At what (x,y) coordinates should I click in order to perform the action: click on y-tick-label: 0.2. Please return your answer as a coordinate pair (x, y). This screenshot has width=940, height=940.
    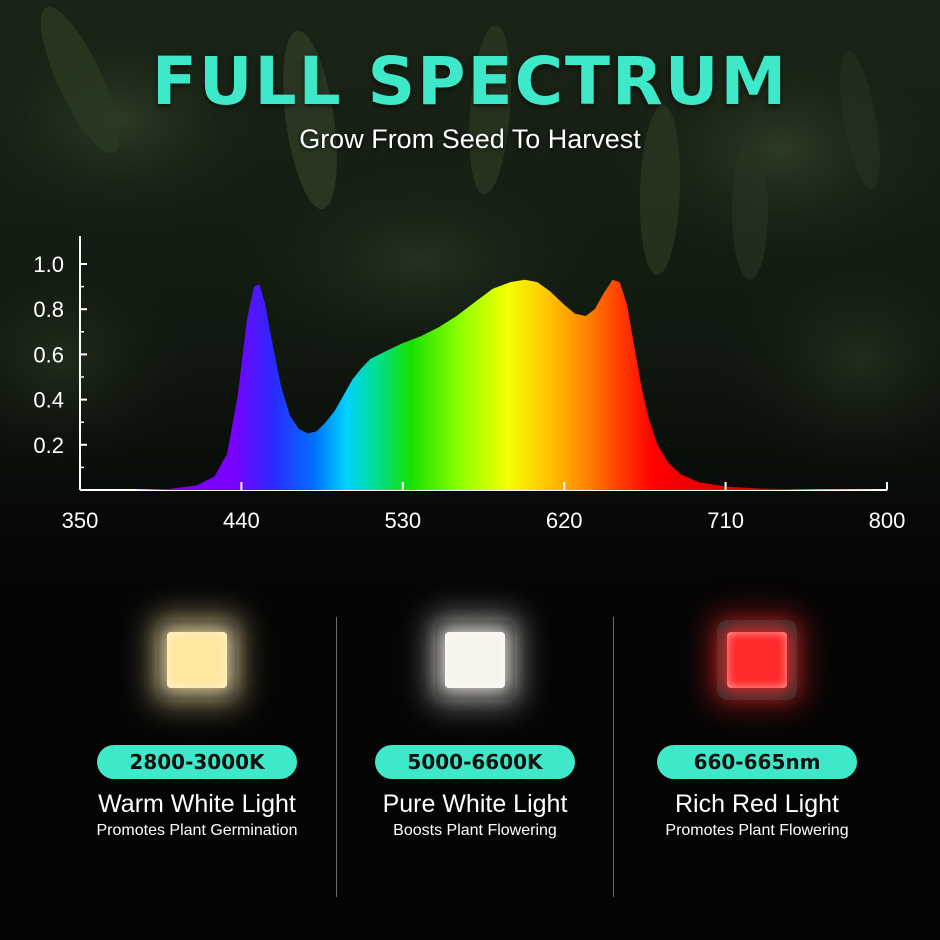
    Looking at the image, I should click on (48, 445).